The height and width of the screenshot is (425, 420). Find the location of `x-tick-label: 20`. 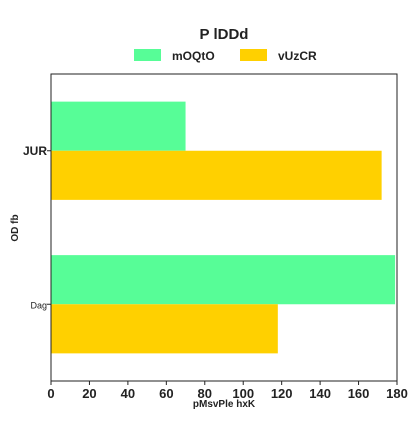

x-tick-label: 20 is located at coordinates (89, 393).